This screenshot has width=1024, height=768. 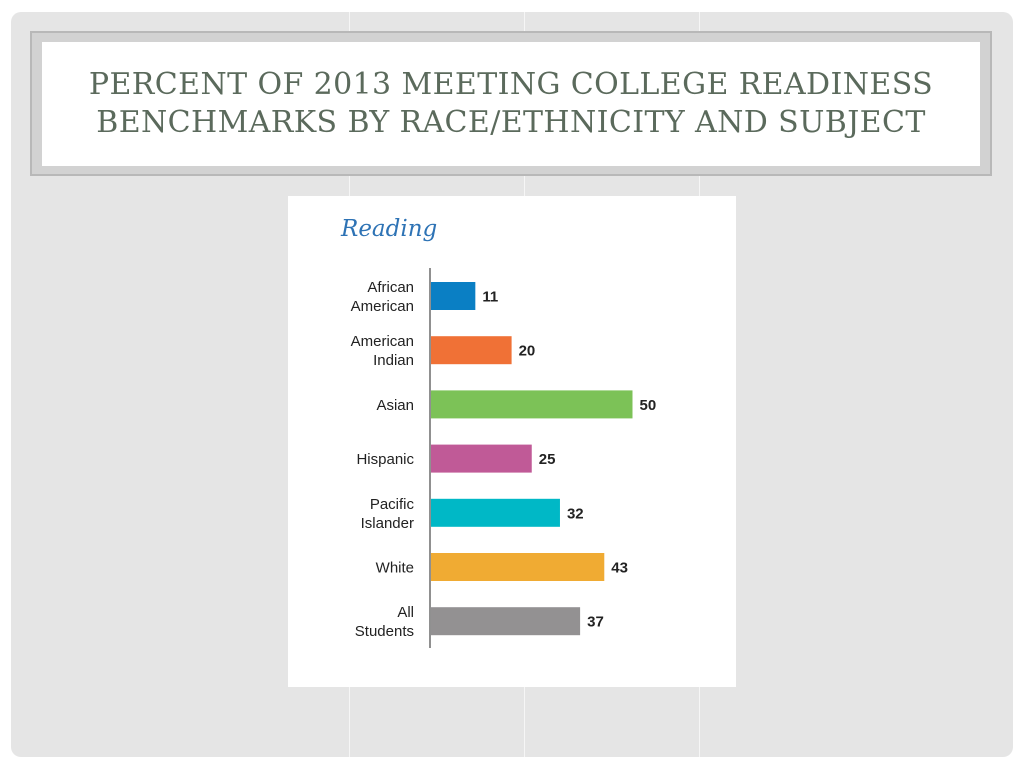 What do you see at coordinates (619, 568) in the screenshot?
I see `data-label: 43` at bounding box center [619, 568].